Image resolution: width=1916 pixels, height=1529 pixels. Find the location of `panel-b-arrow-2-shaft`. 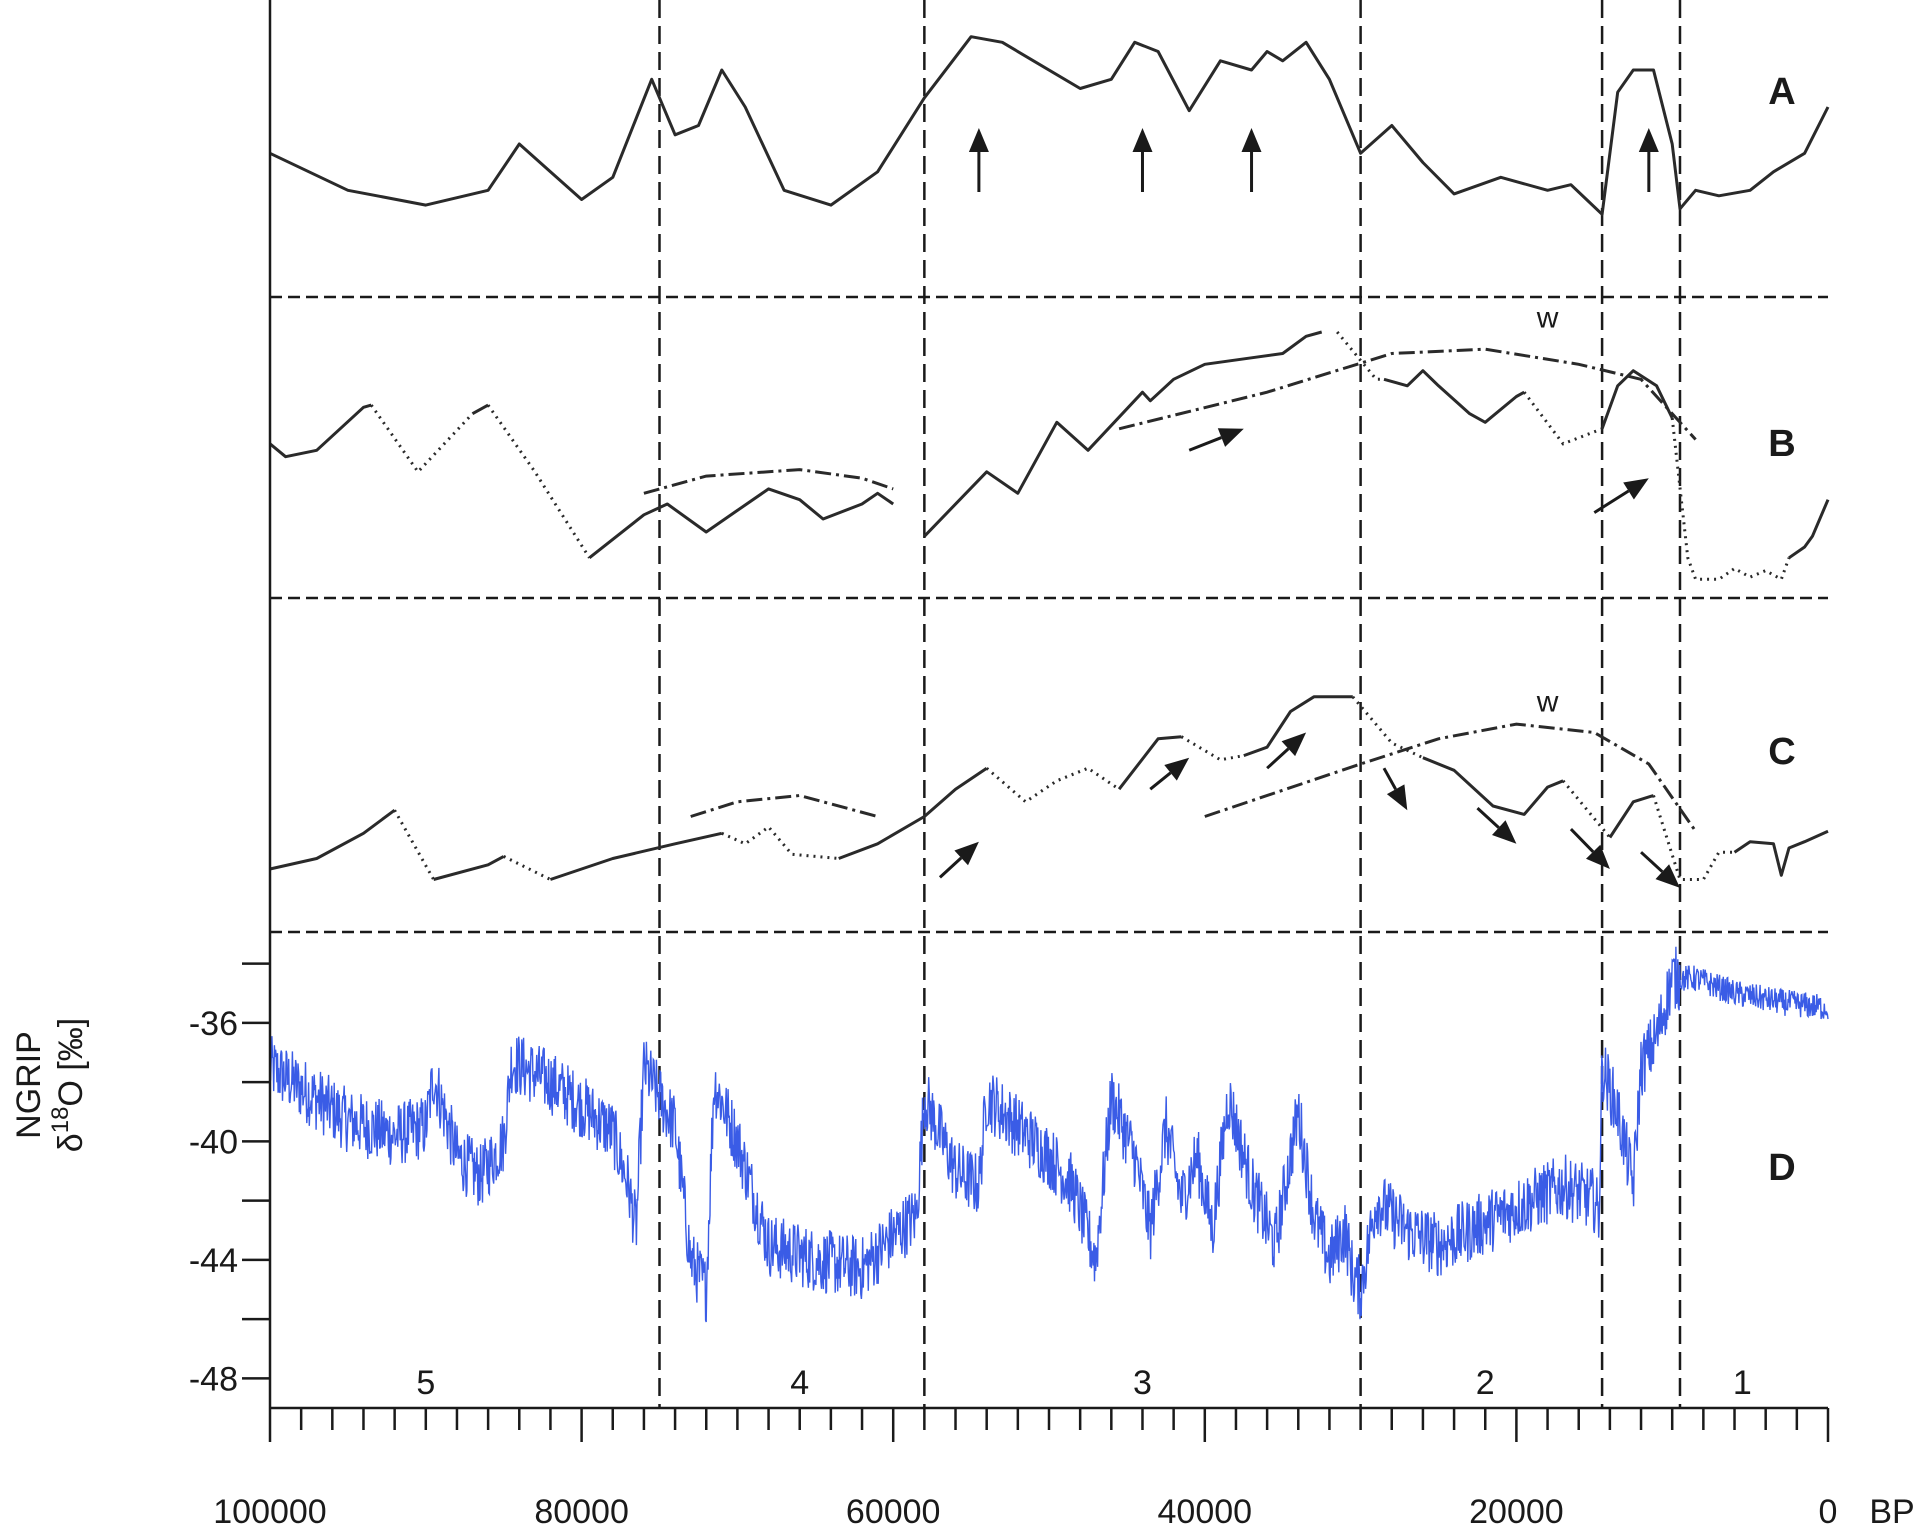

panel-b-arrow-2-shaft is located at coordinates (1611, 501).